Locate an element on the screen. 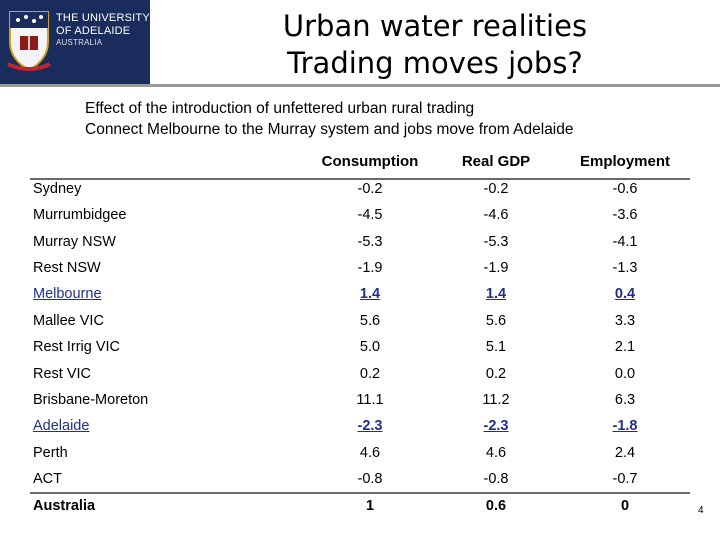 This screenshot has width=720, height=540. university-name: THE UNIVERSITY OF ADELAIDE AUSTRALIA is located at coordinates (103, 30).